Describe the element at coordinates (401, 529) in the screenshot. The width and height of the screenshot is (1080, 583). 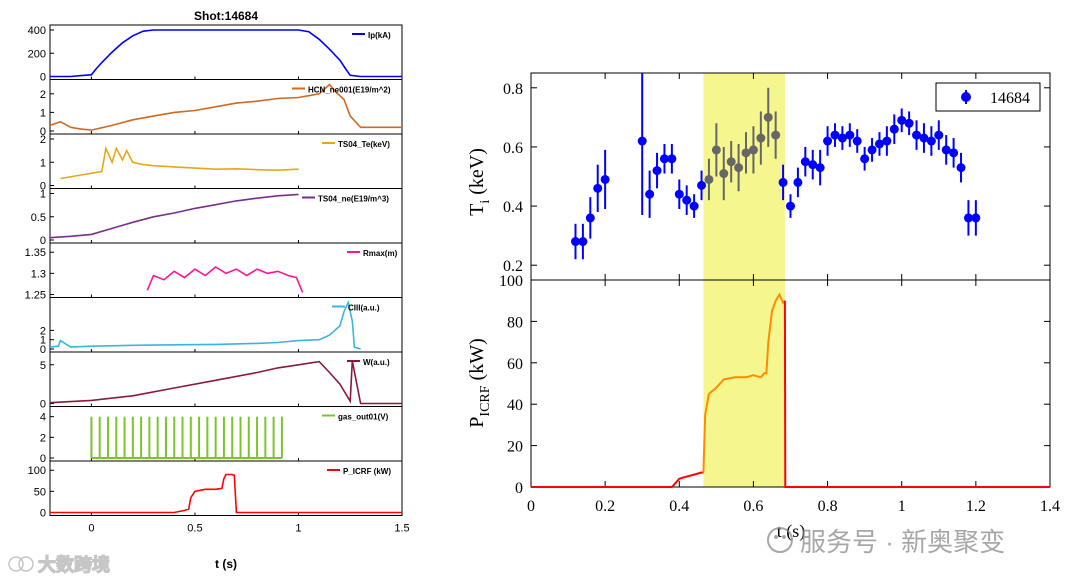
I see `xtick-label: 1.5` at that location.